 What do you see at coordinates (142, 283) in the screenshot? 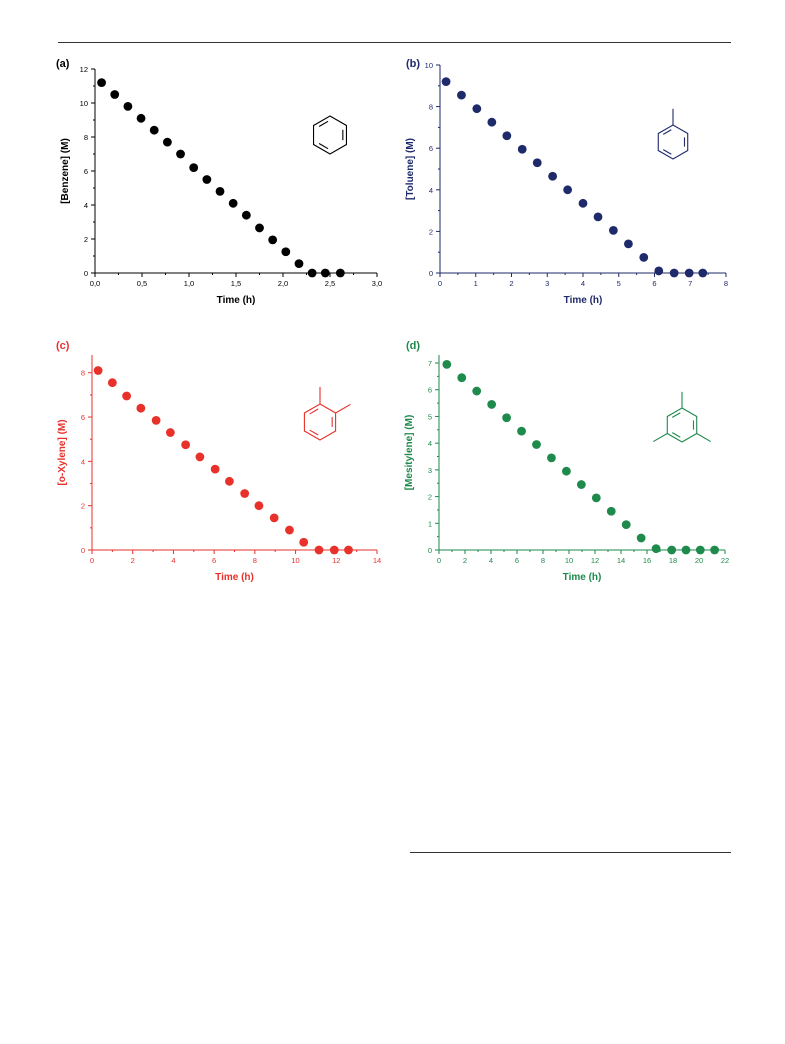
I see `x-tick-label: 0,5` at bounding box center [142, 283].